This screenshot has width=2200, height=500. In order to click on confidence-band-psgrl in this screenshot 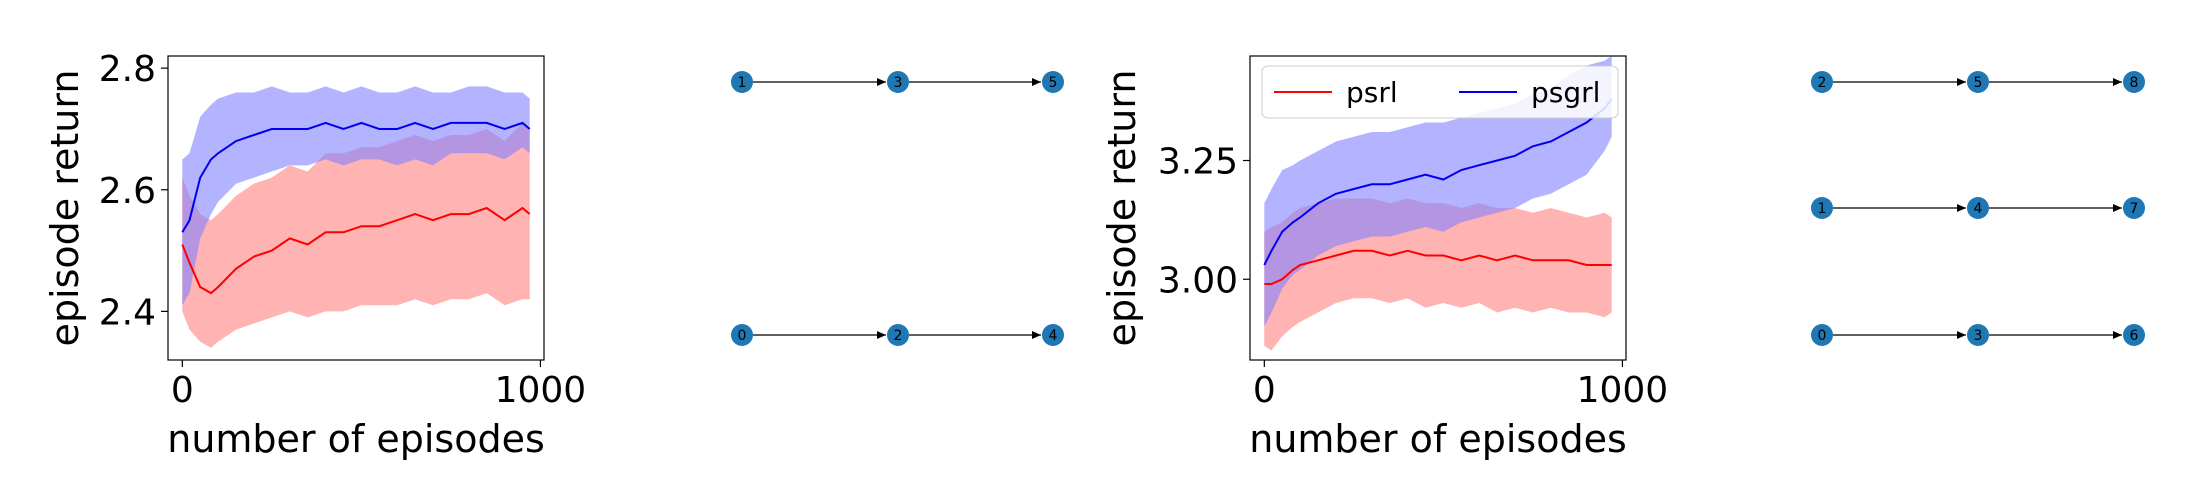, I will do `click(1438, 191)`.